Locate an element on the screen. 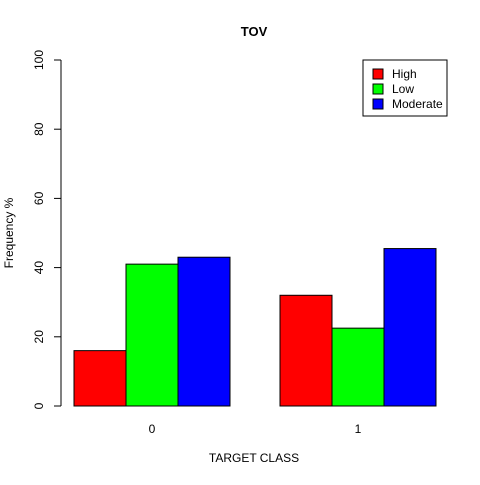  y-tick-label: 80 is located at coordinates (39, 129).